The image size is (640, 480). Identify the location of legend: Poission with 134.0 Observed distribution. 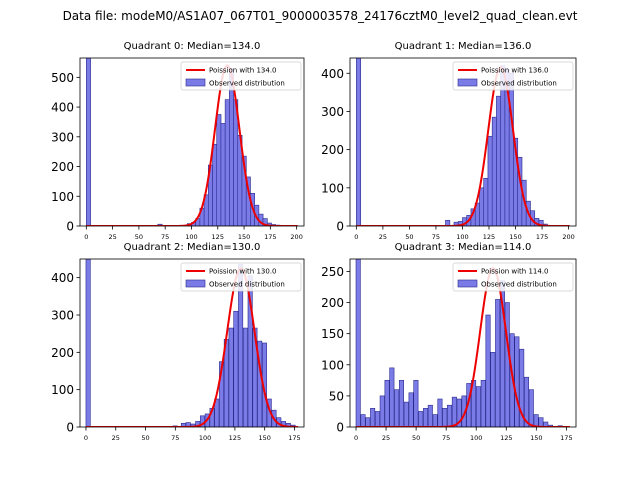
(241, 76).